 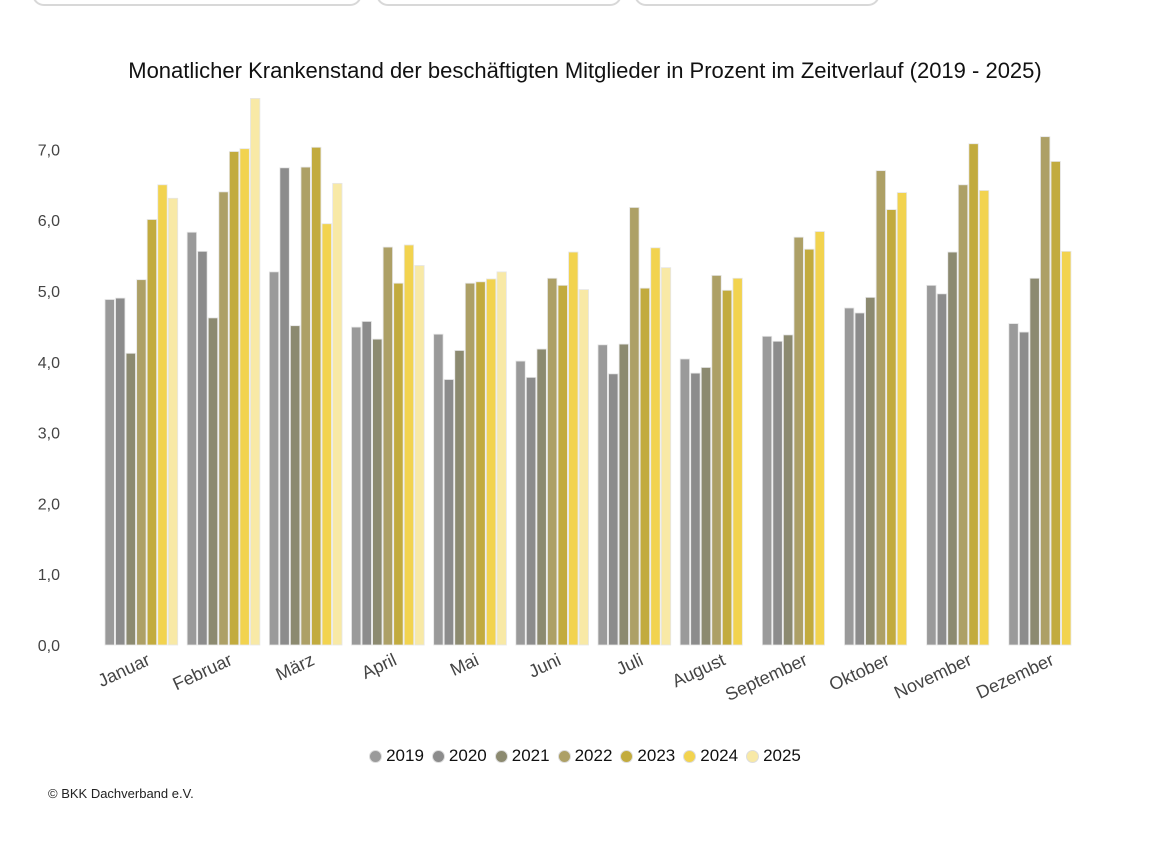 I want to click on bar-2025-februar, so click(x=255, y=372).